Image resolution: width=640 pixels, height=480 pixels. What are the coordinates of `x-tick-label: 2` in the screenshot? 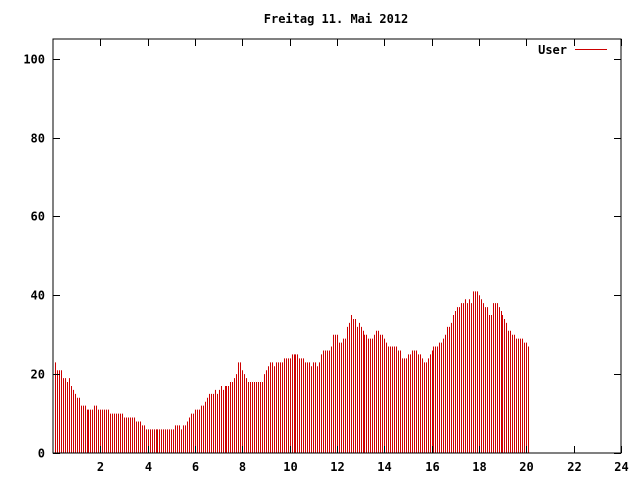 It's located at (100, 467).